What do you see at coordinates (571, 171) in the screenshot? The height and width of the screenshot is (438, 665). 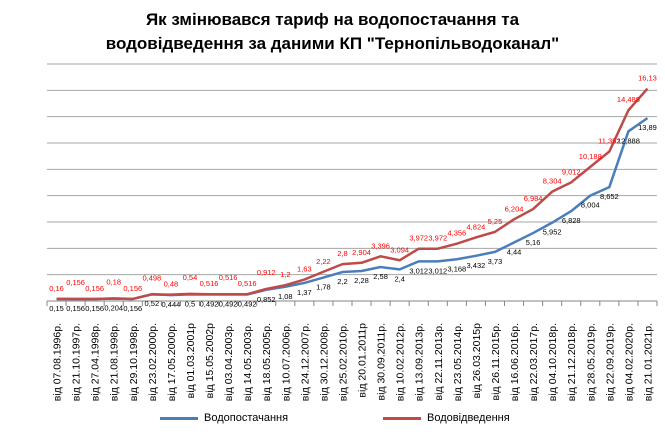 I see `data-label: 9,012` at bounding box center [571, 171].